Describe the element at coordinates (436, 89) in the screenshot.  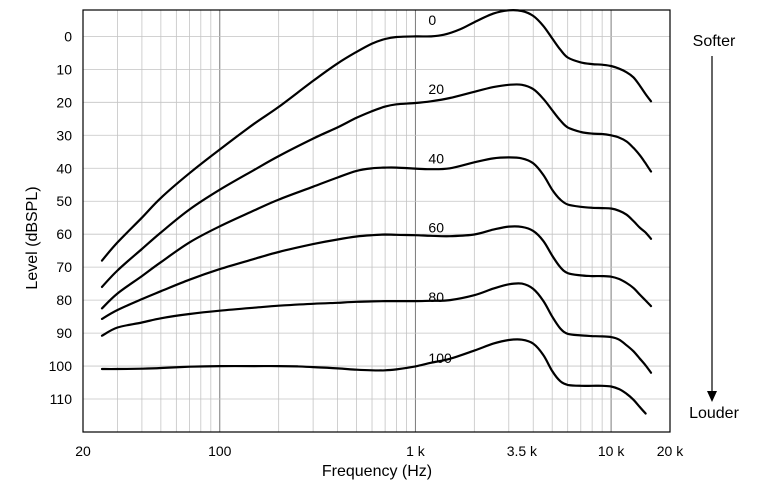
I see `curve-label-20: 20` at that location.